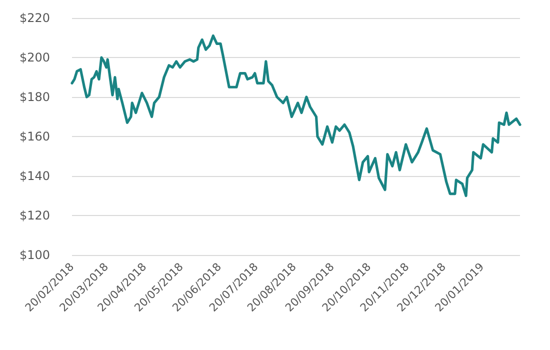  I want to click on y-tick-label: $180, so click(34, 97).